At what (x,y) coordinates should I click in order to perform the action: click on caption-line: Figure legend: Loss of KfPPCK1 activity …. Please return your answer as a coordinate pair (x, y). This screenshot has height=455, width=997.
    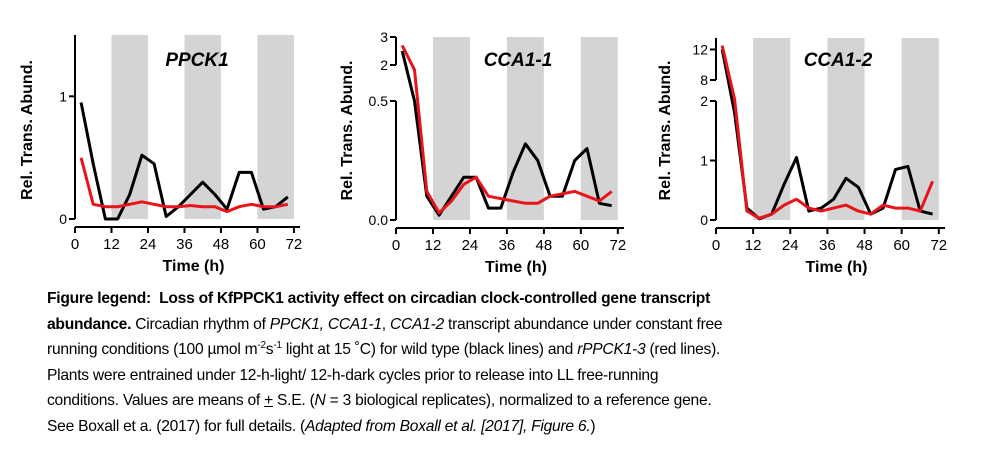
    Looking at the image, I should click on (512, 299).